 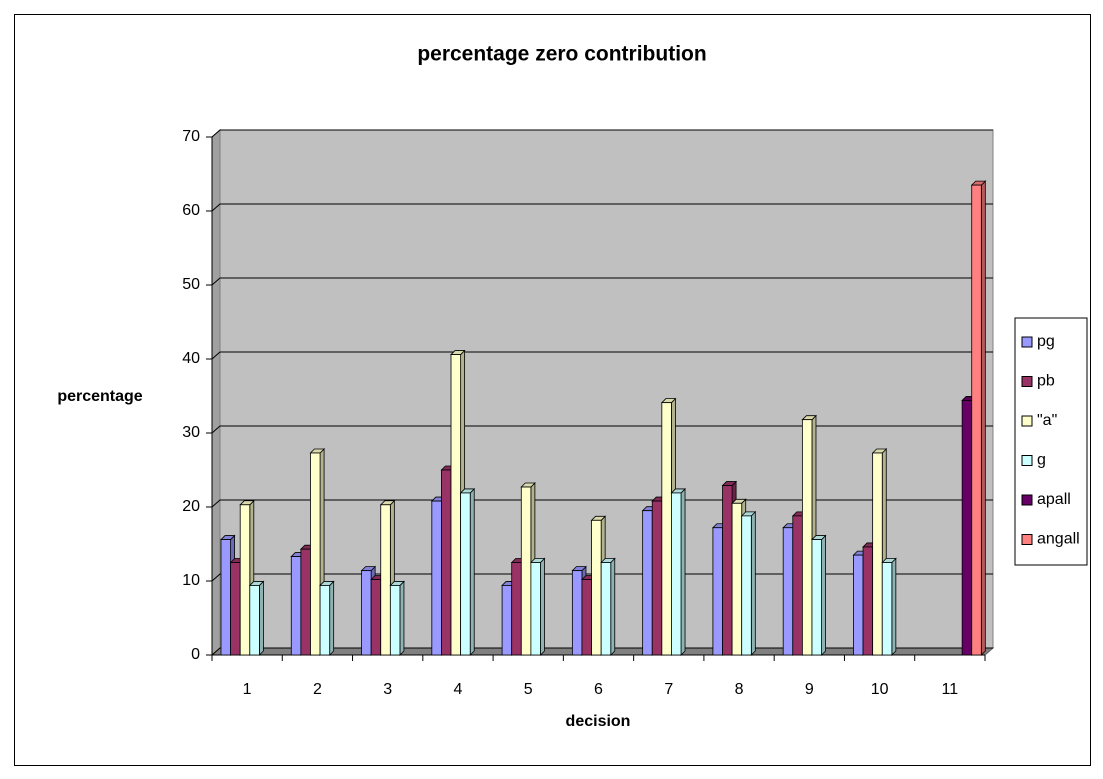 What do you see at coordinates (191, 210) in the screenshot?
I see `y-tick-label: 60` at bounding box center [191, 210].